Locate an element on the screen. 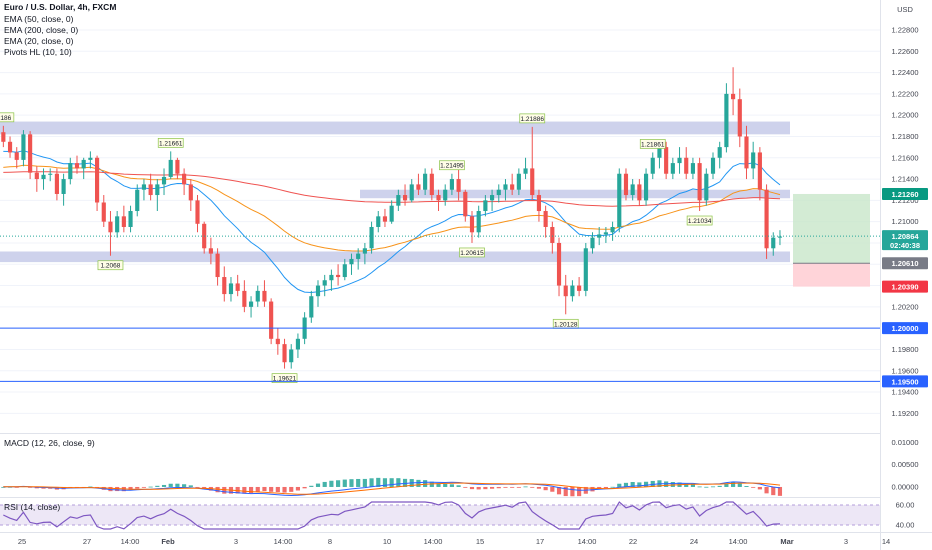  time-tick-2: 14:00 is located at coordinates (130, 541).